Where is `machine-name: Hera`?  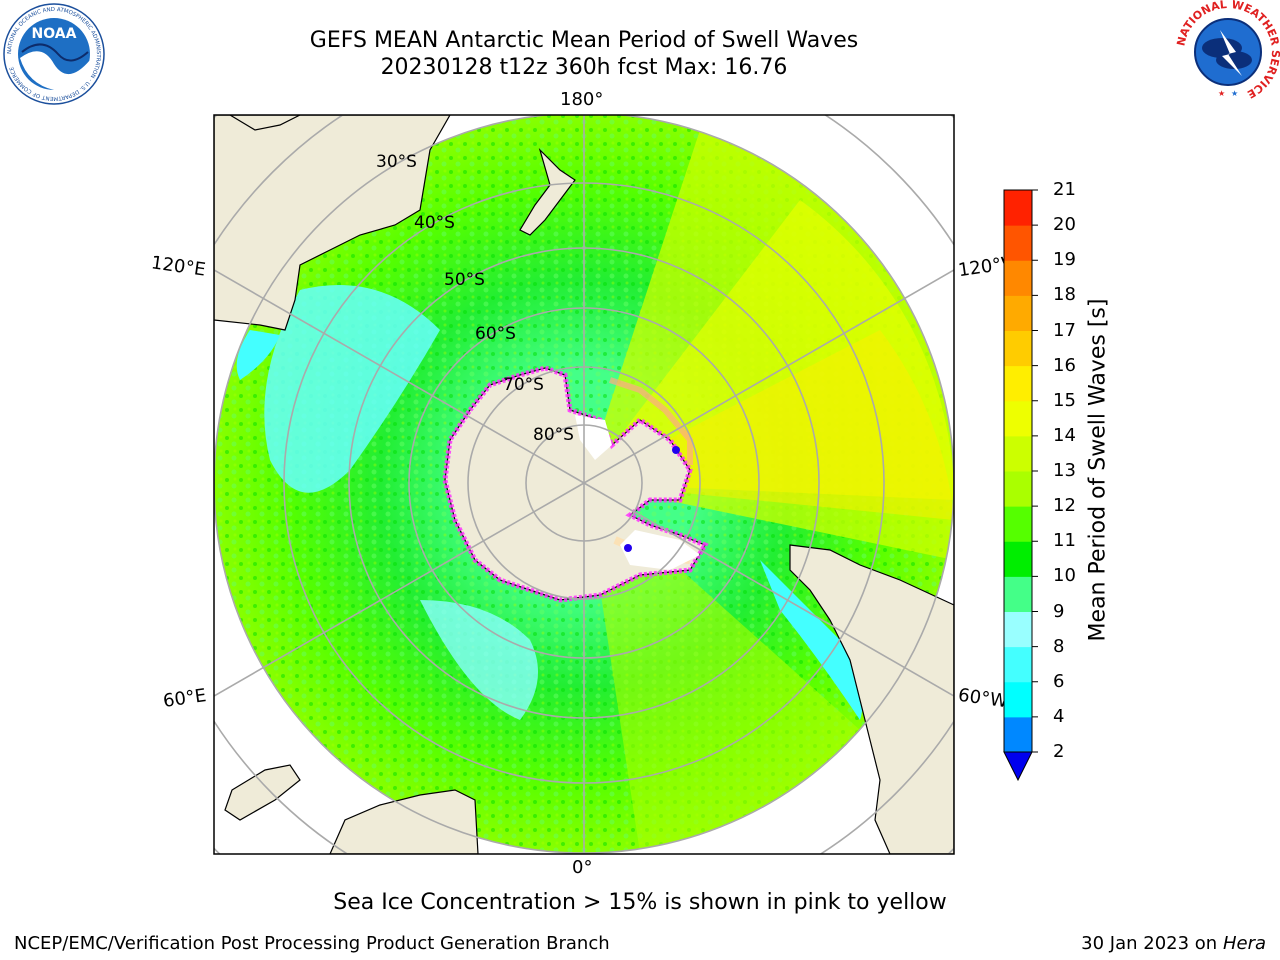
machine-name: Hera is located at coordinates (1244, 943).